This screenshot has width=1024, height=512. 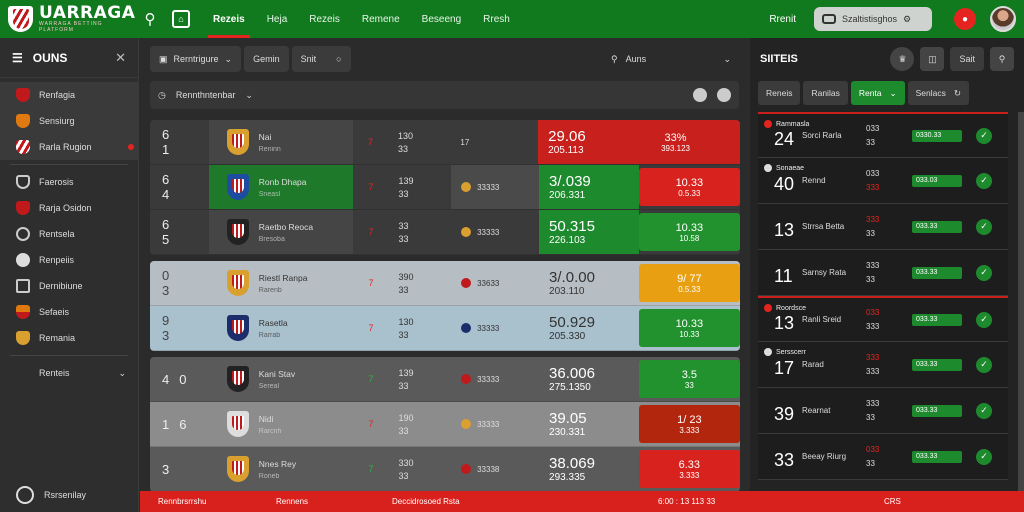 I want to click on sidebar-item: Remania, so click(x=69, y=338).